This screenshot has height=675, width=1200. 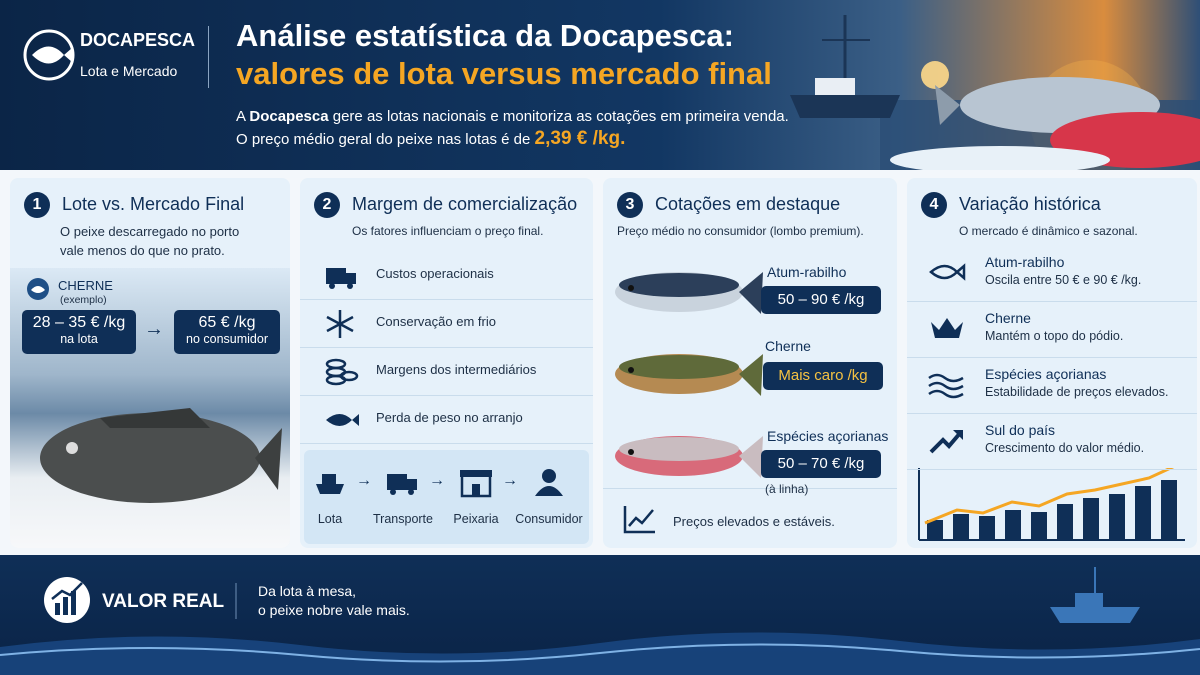 What do you see at coordinates (485, 35) in the screenshot?
I see `title: Análise estatística da Docapesca:` at bounding box center [485, 35].